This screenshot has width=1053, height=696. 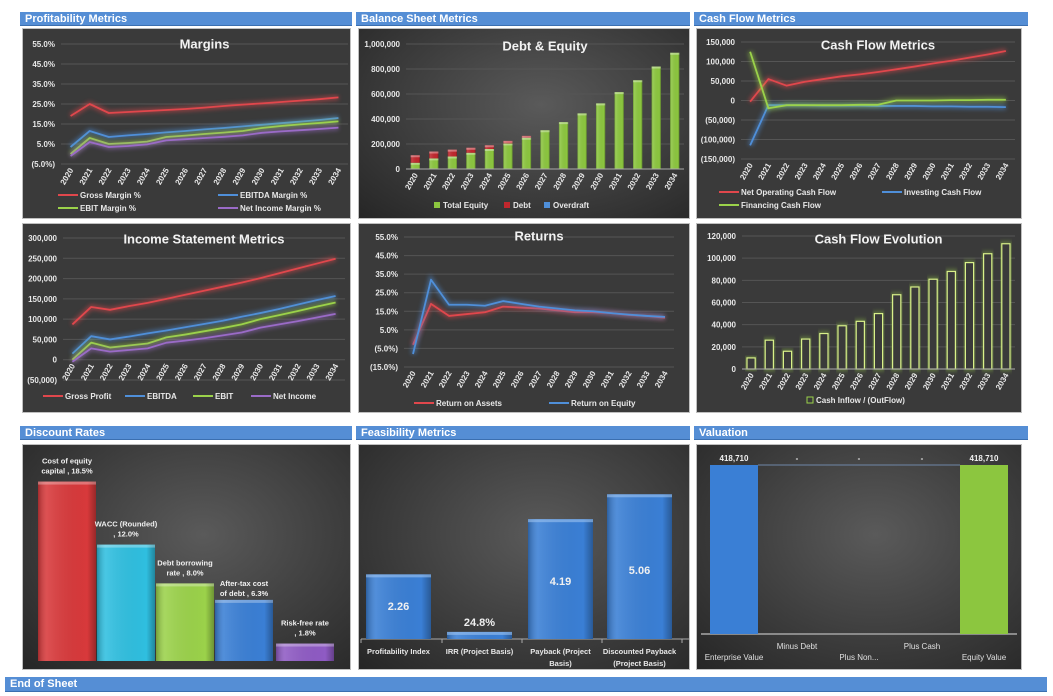 What do you see at coordinates (67, 461) in the screenshot?
I see `data-label: Cost of equity` at bounding box center [67, 461].